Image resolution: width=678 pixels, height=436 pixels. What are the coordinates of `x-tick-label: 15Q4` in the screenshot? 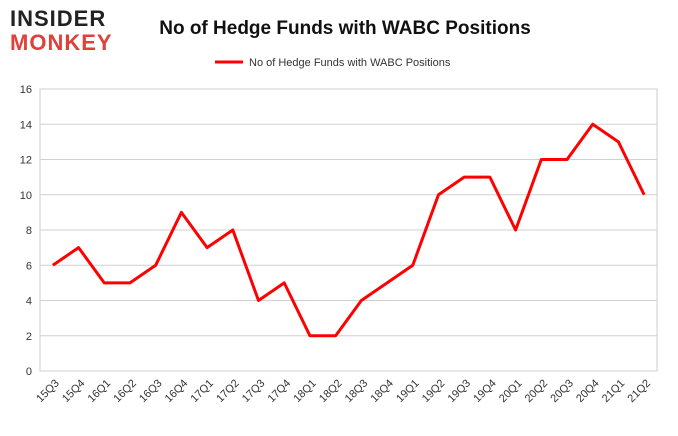 It's located at (74, 391).